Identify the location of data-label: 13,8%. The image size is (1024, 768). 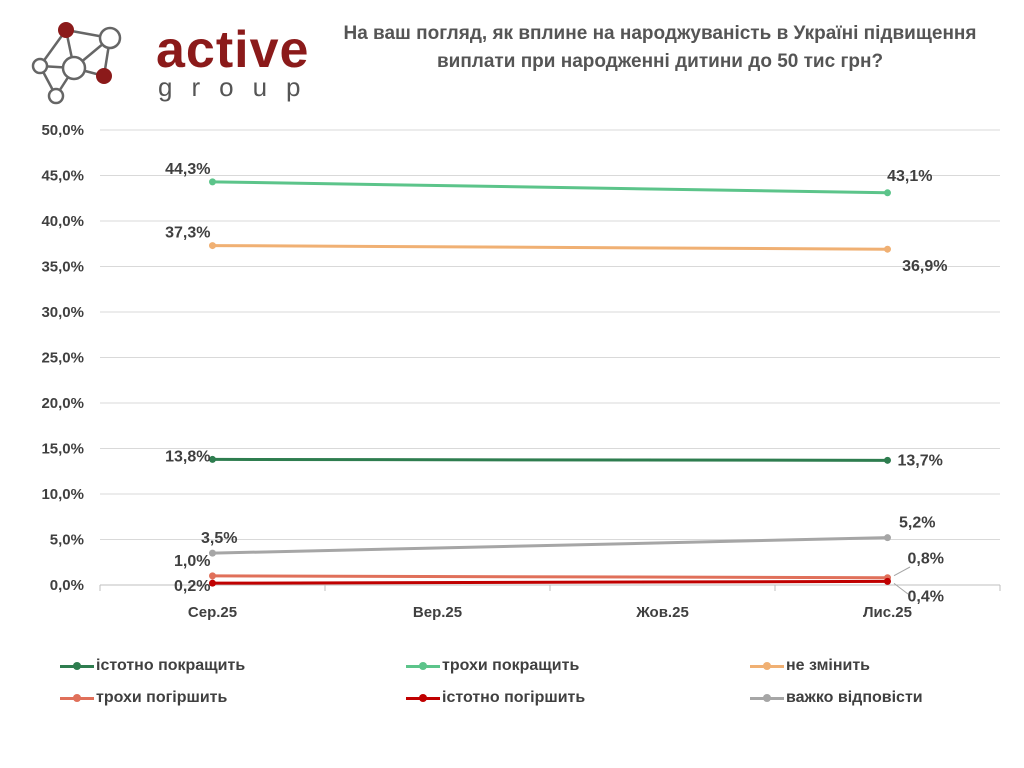
(187, 456).